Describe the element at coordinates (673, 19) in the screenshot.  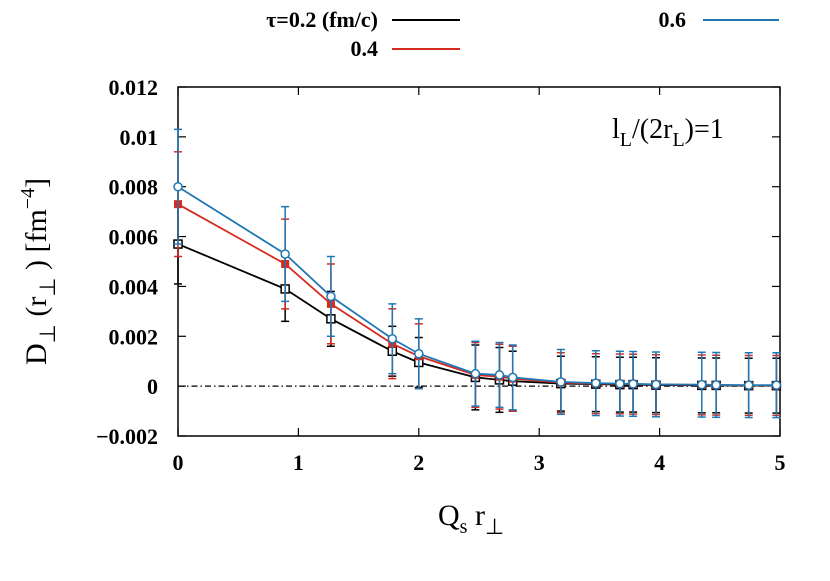
I see `legend-label-2: 0.6` at that location.